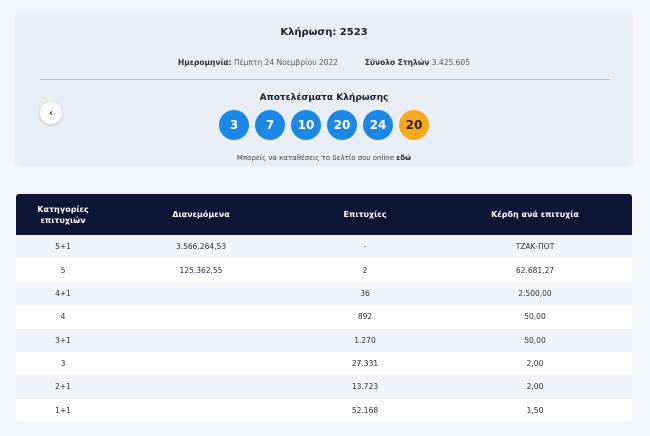  Describe the element at coordinates (324, 340) in the screenshot. I see `table-row: 3+1 1.270 50,00` at that location.